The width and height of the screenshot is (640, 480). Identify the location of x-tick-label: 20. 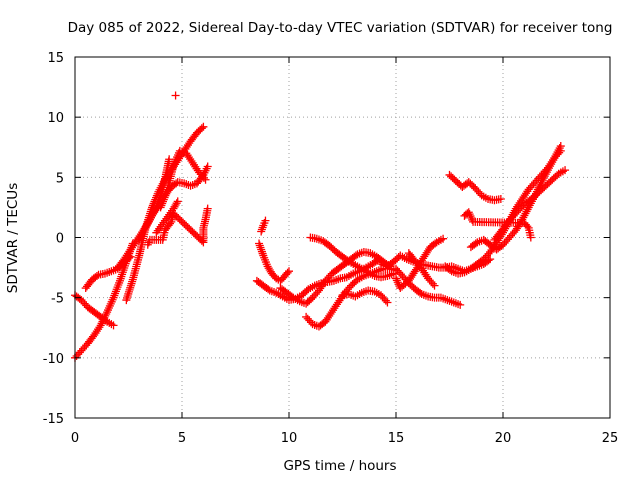
(503, 438).